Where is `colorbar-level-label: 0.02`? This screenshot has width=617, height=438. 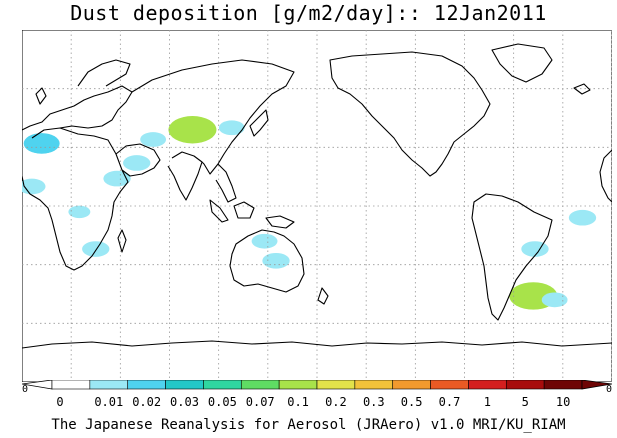
colorbar-level-label: 0.02 is located at coordinates (146, 402).